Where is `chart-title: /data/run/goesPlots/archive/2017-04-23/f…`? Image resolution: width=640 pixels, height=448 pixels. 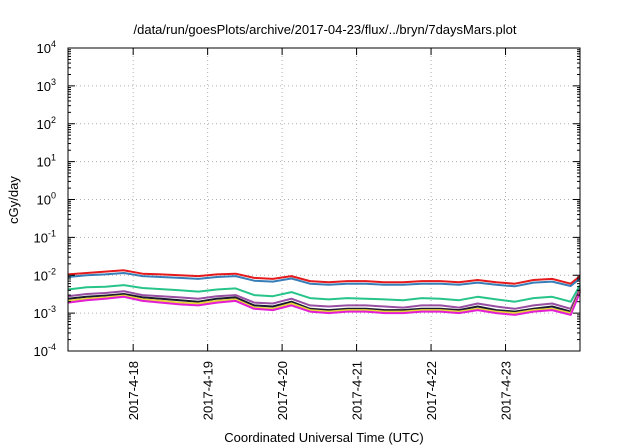
chart-title: /data/run/goesPlots/archive/2017-04-23/f… is located at coordinates (325, 29).